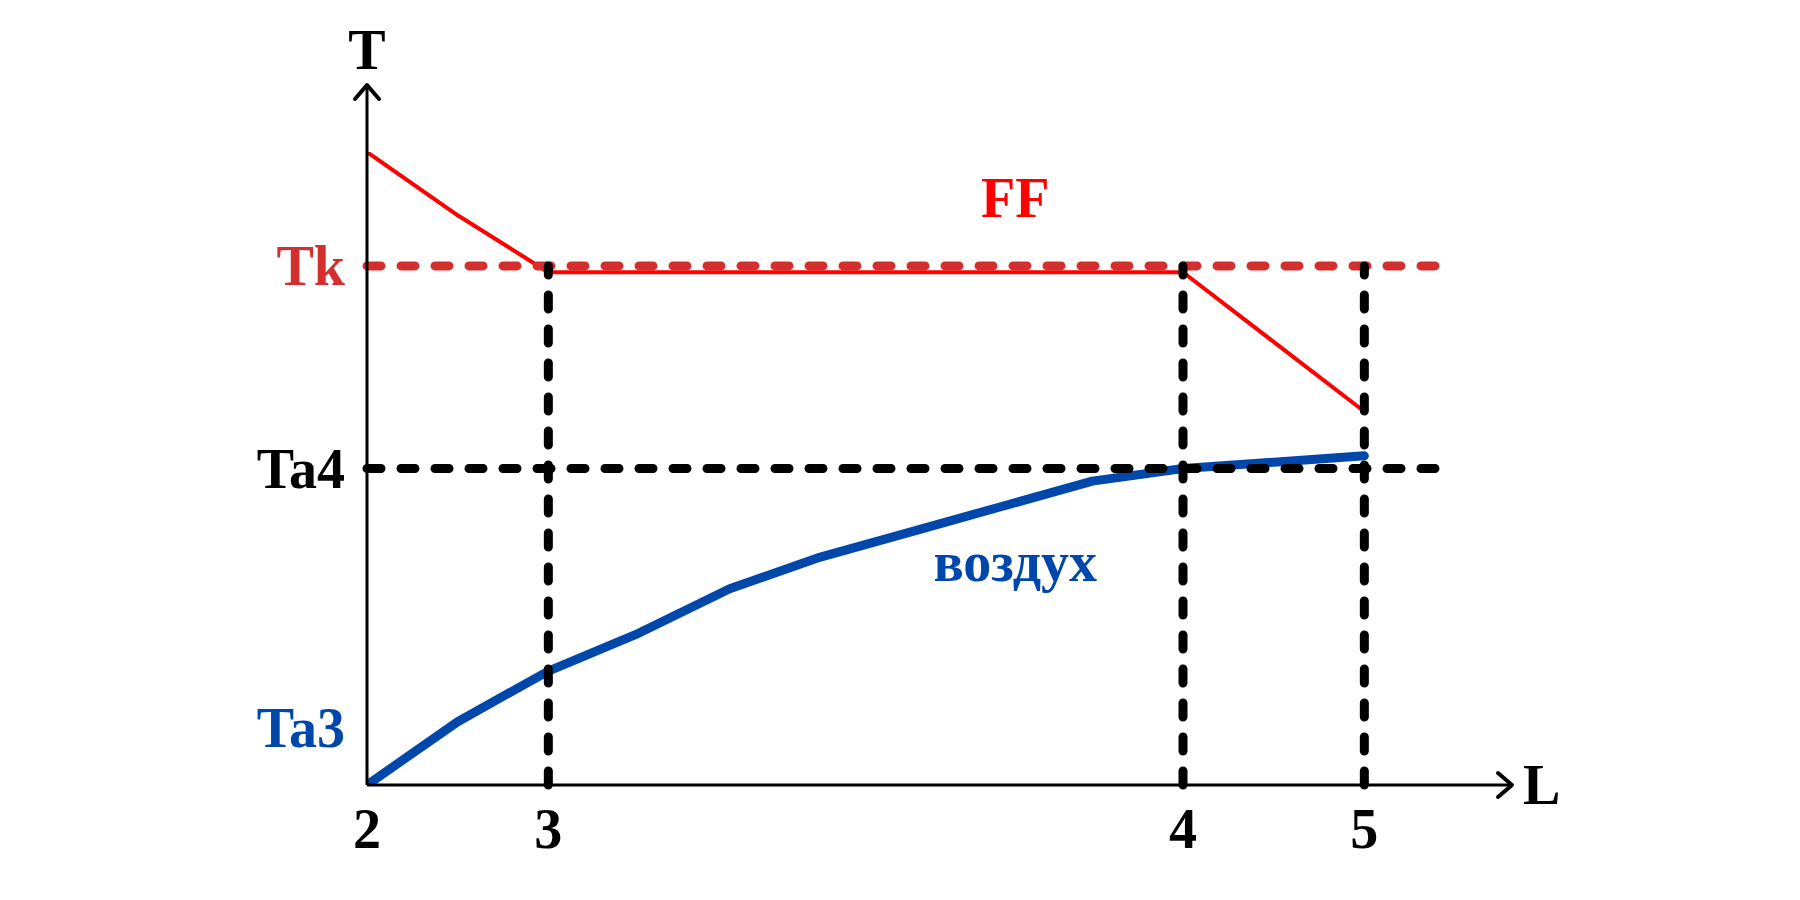 The image size is (1800, 900). Describe the element at coordinates (1015, 561) in the screenshot. I see `series-label: воздух` at that location.